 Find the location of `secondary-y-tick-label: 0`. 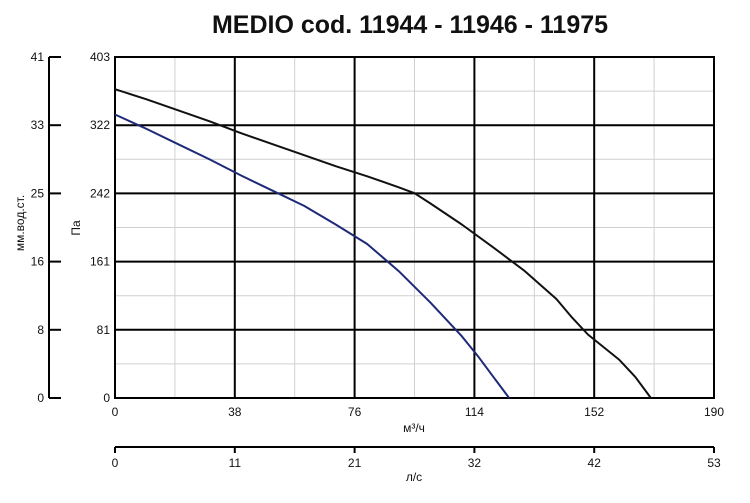

secondary-y-tick-label: 0 is located at coordinates (40, 398).